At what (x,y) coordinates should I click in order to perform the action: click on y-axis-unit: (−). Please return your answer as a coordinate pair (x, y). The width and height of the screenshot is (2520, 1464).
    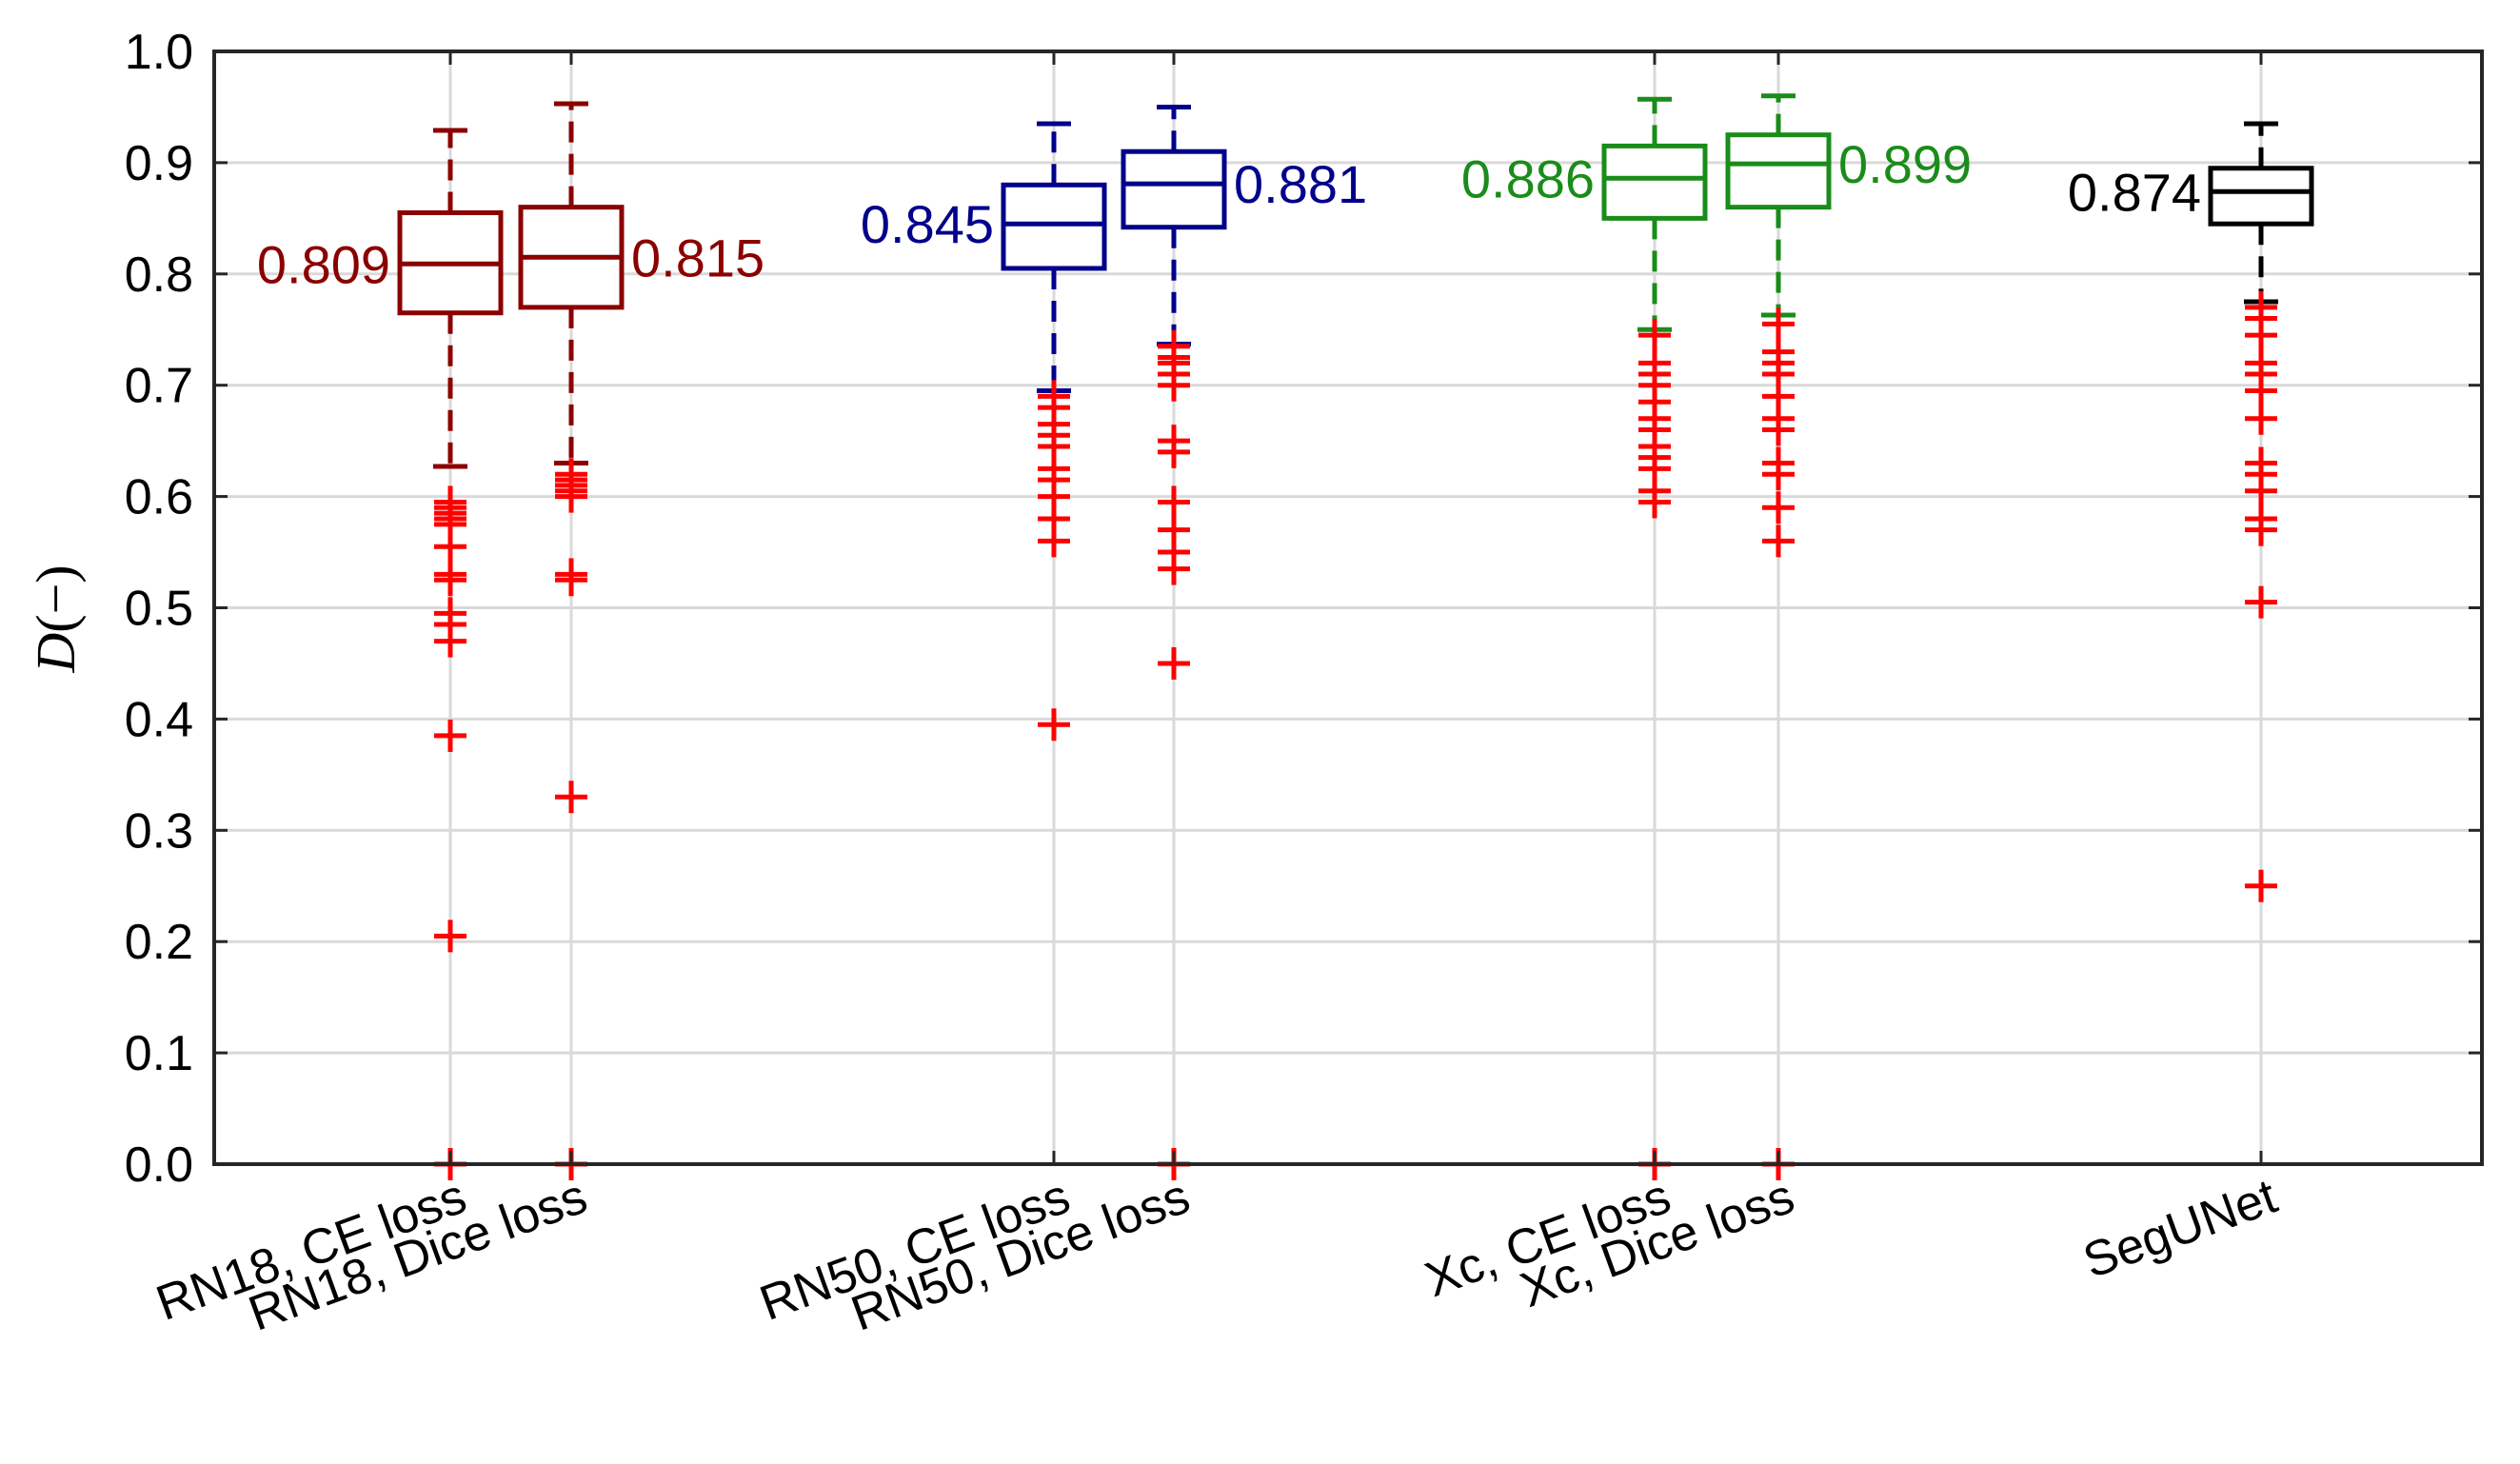
    Looking at the image, I should click on (56, 598).